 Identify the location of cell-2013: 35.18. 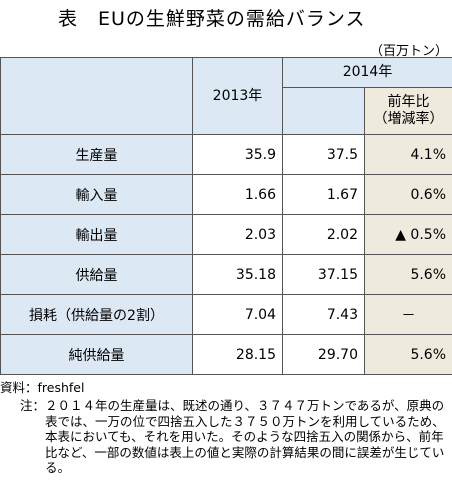
(237, 274).